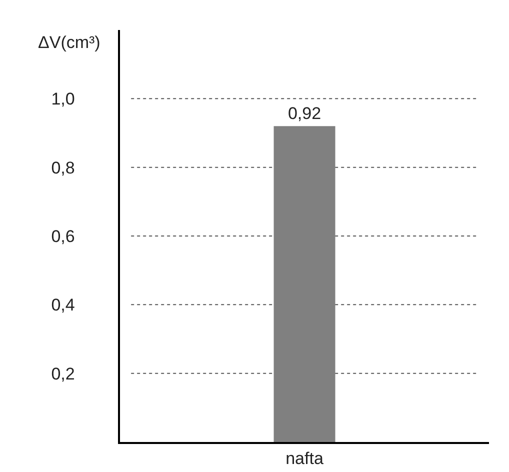  What do you see at coordinates (63, 99) in the screenshot?
I see `y-tick-label: 1,0` at bounding box center [63, 99].